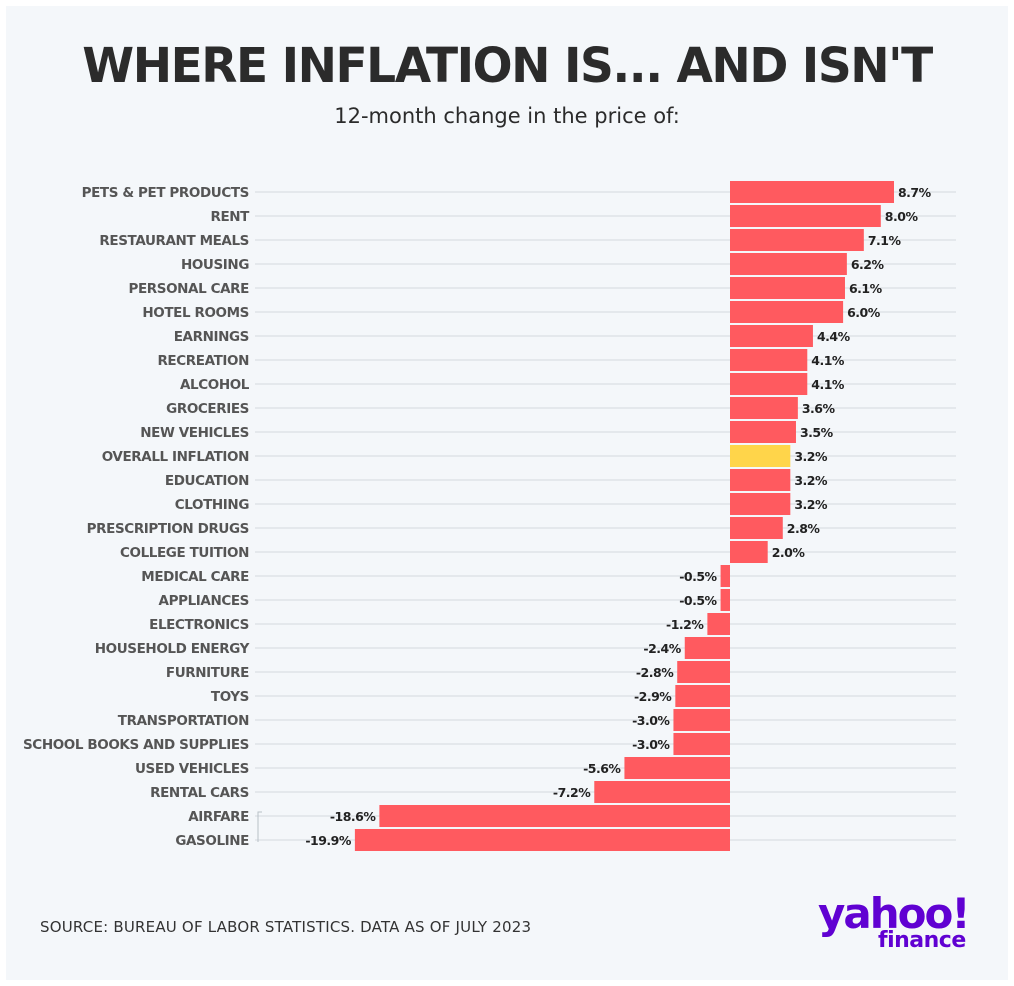  Describe the element at coordinates (662, 648) in the screenshot. I see `value-label: -2.4%` at that location.